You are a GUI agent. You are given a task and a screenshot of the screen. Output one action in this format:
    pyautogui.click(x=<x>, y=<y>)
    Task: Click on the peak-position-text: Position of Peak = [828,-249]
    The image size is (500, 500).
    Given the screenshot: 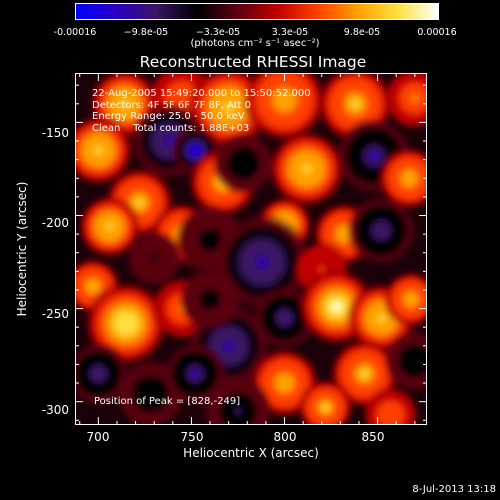 What is the action you would take?
    pyautogui.click(x=167, y=401)
    